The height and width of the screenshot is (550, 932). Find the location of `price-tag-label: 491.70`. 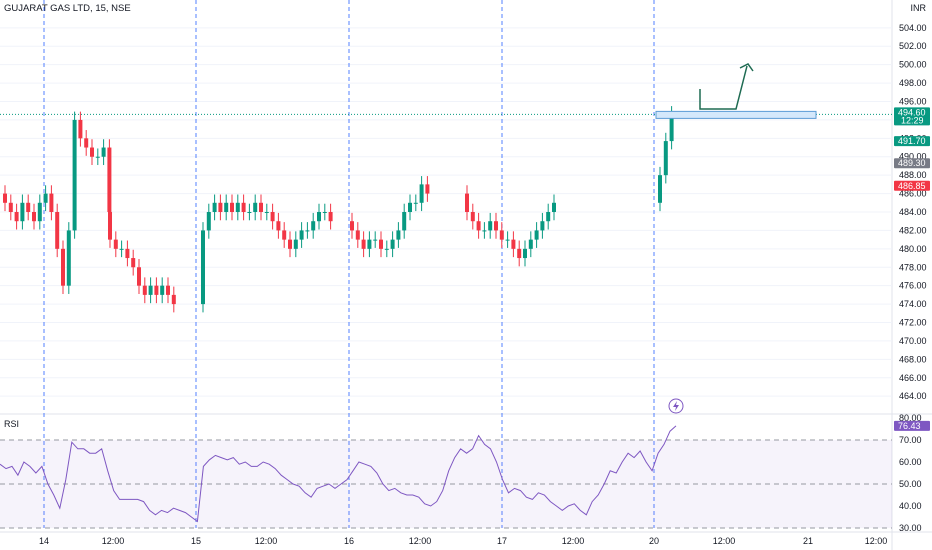

price-tag-label: 491.70 is located at coordinates (912, 141).